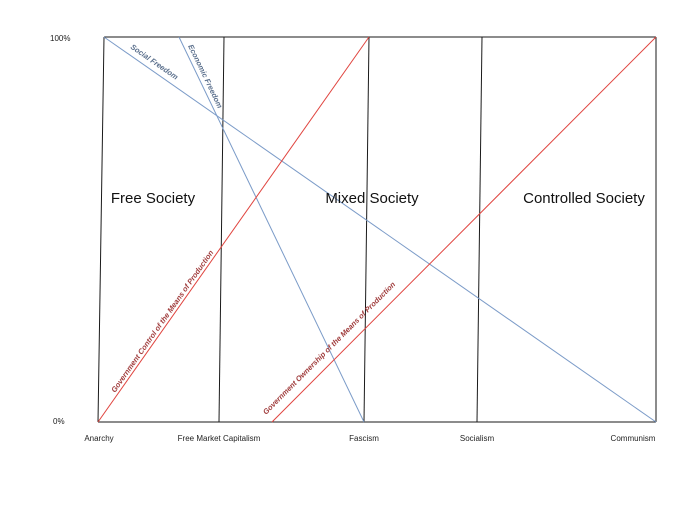  Describe the element at coordinates (219, 438) in the screenshot. I see `x-axis-label-free-market-capitalism: Free Market Capitalism` at that location.